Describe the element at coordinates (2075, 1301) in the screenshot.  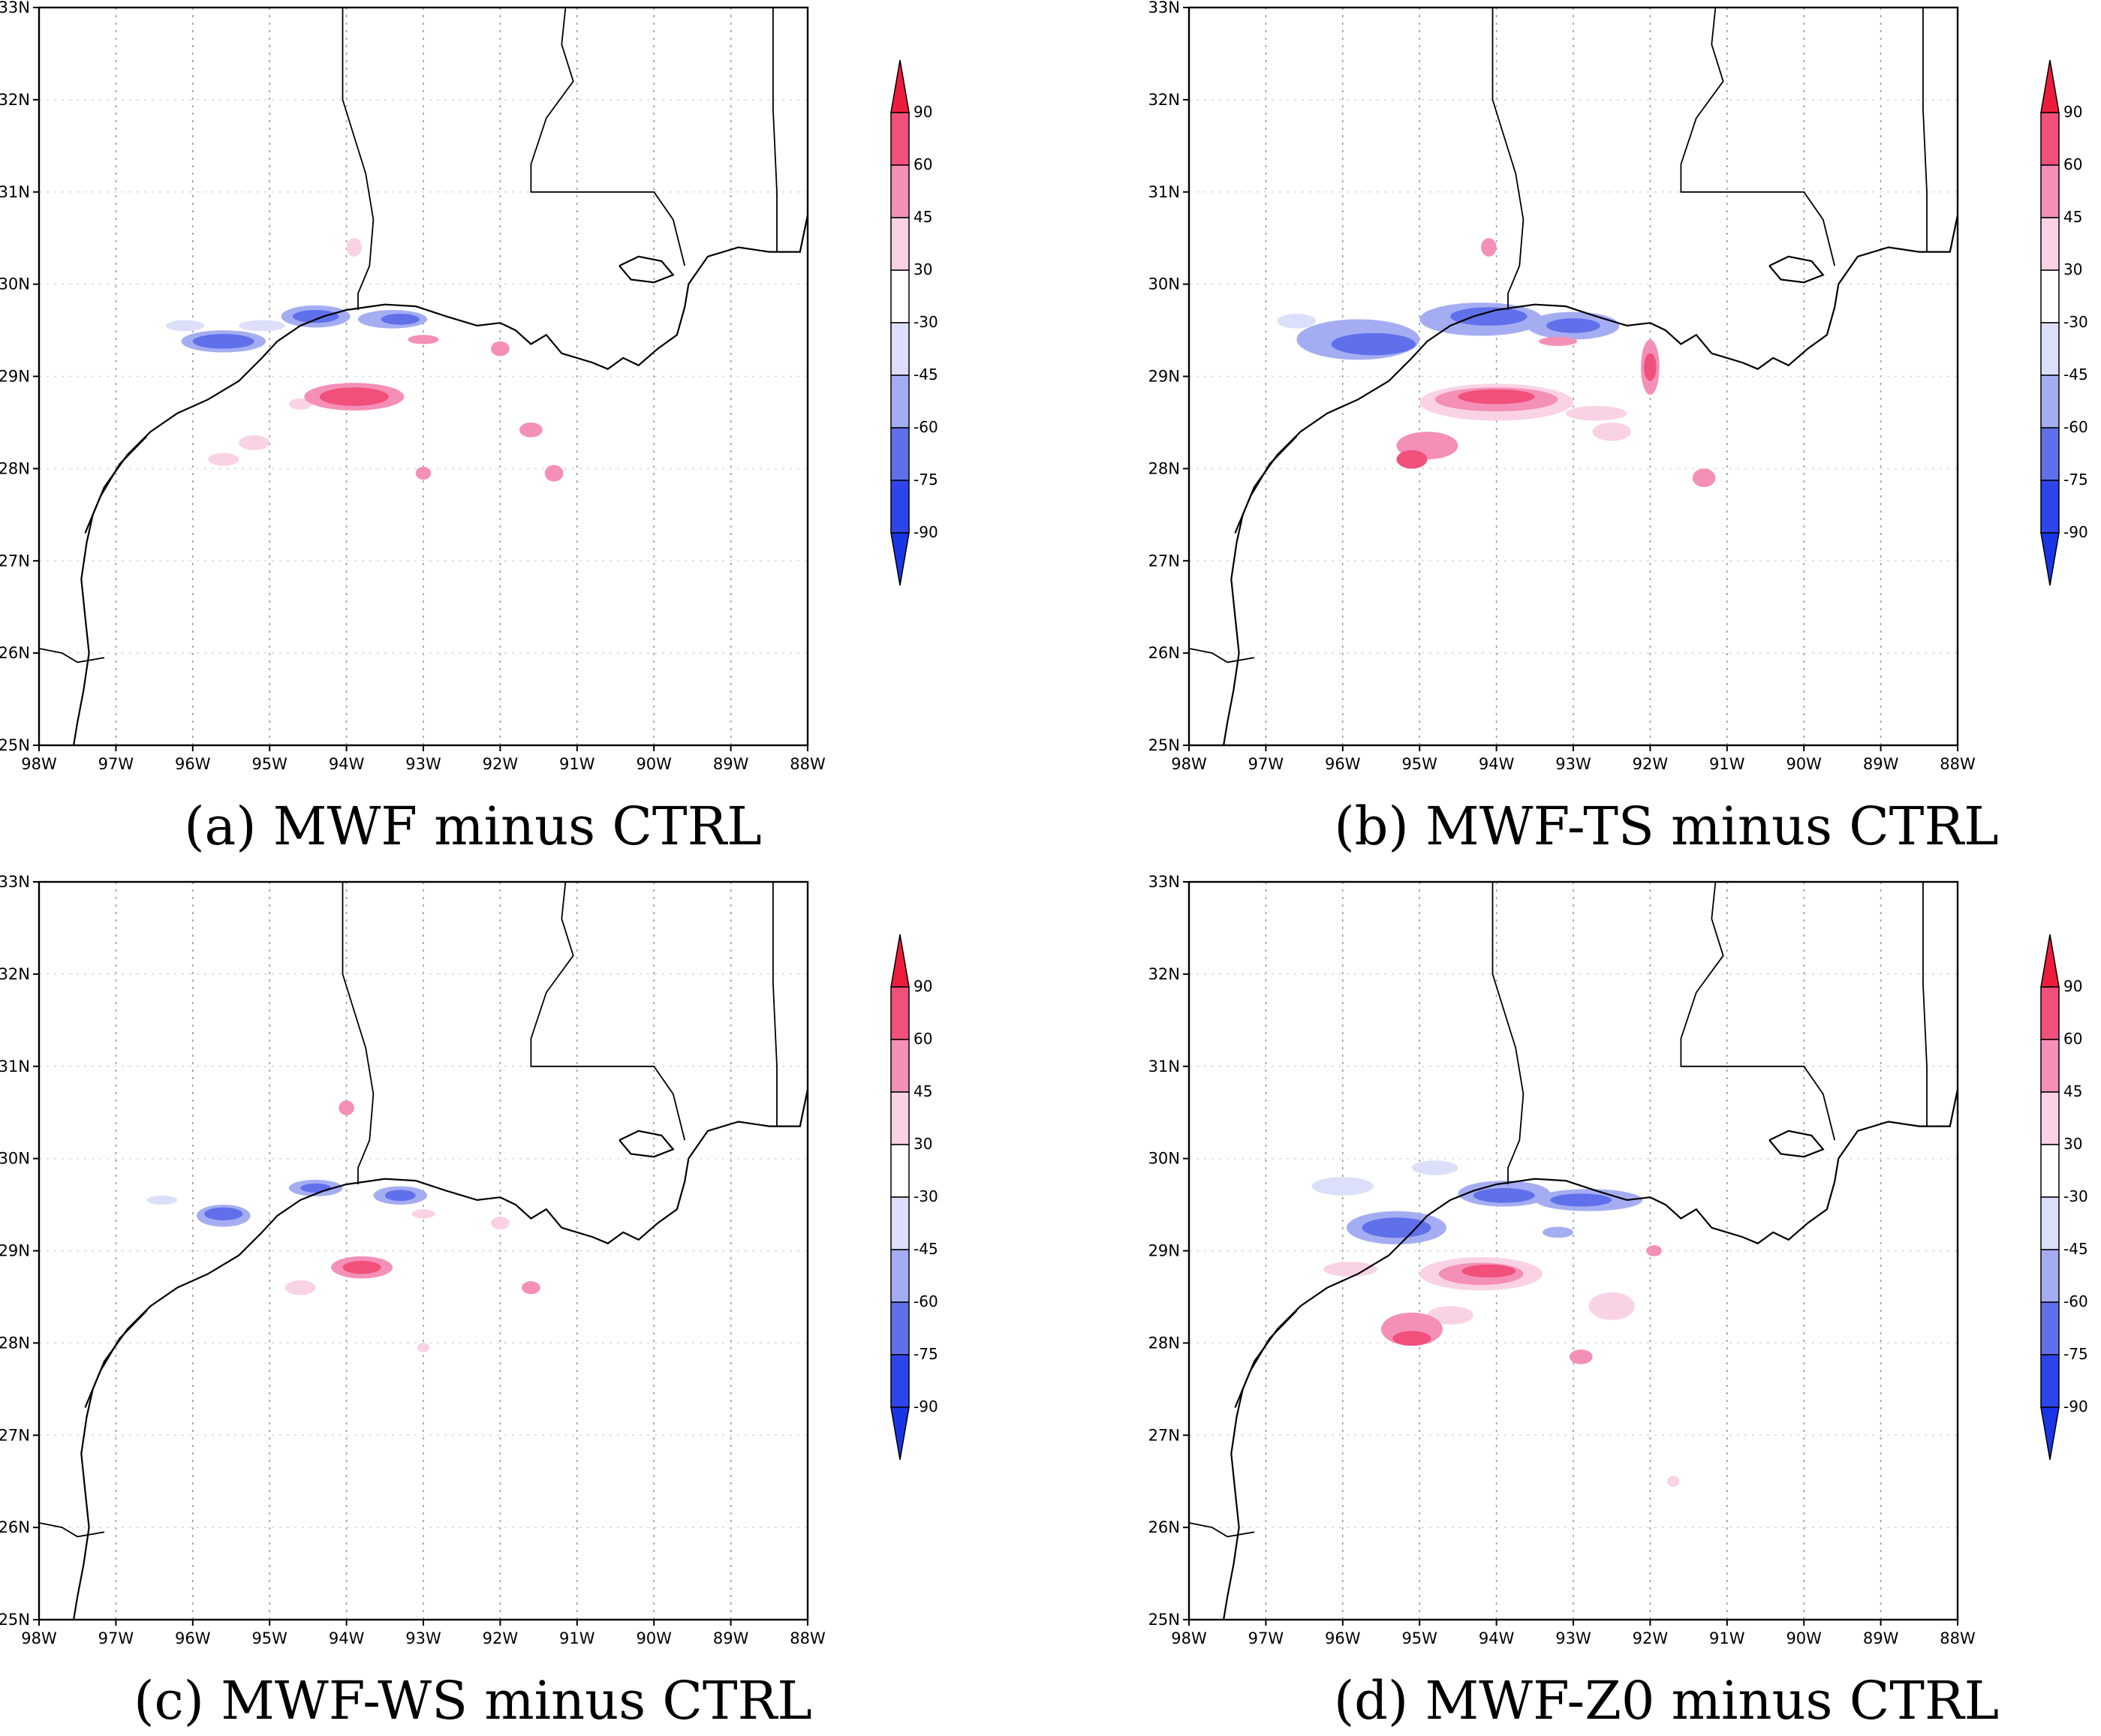
I see `colorbar-tick-label: -60` at that location.